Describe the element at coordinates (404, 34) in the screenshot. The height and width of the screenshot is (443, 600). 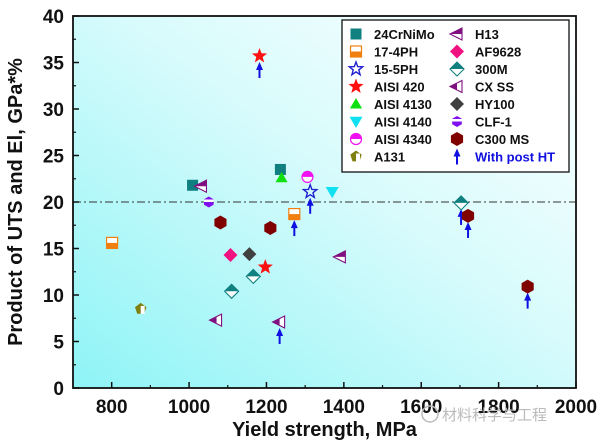
I see `legend-label: 24CrNiMo` at that location.